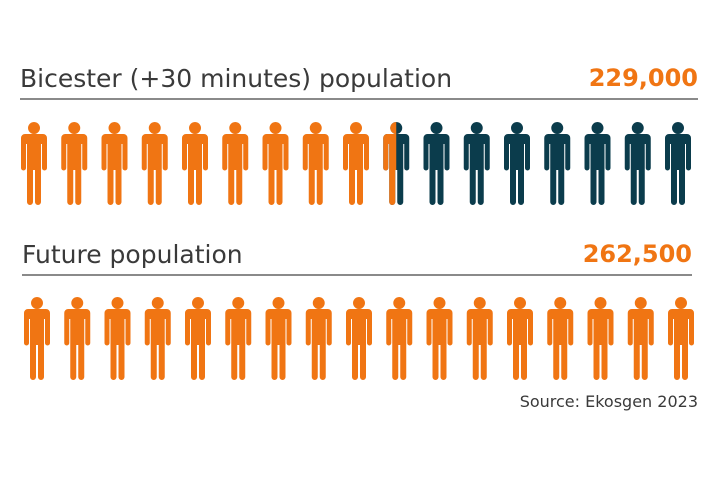 Image resolution: width=720 pixels, height=480 pixels. I want to click on row-header-future: Future population 262,500, so click(357, 255).